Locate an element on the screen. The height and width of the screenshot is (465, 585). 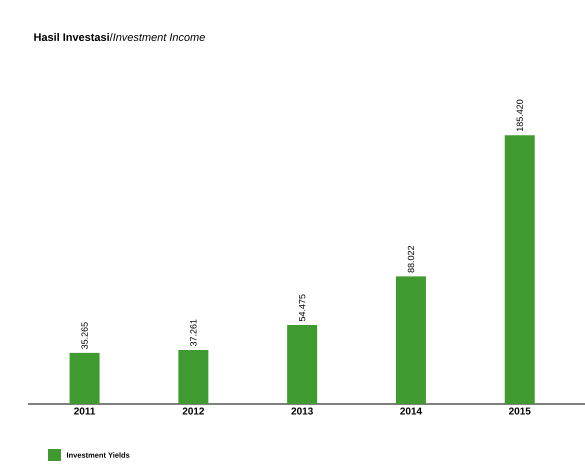
data-label: 37.261 is located at coordinates (193, 332).